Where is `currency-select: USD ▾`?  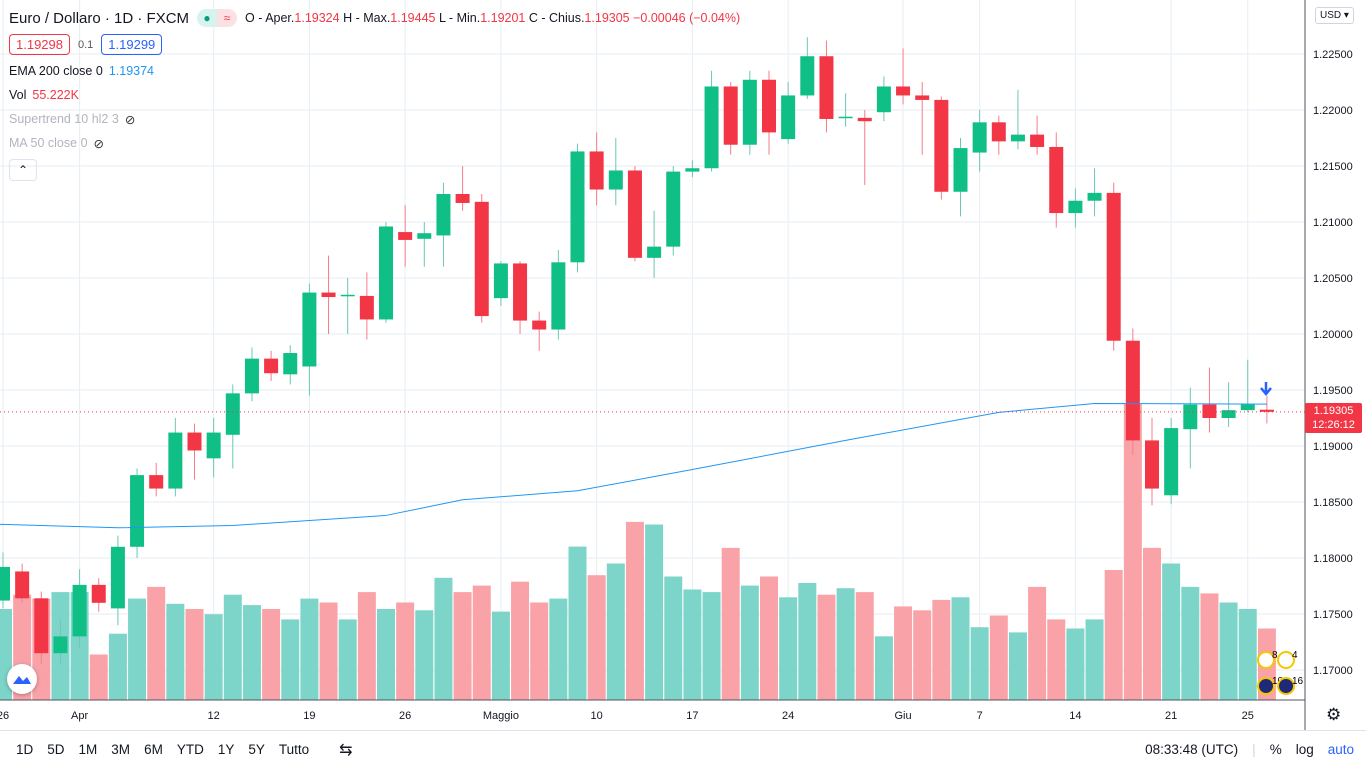 currency-select: USD ▾ is located at coordinates (1334, 15).